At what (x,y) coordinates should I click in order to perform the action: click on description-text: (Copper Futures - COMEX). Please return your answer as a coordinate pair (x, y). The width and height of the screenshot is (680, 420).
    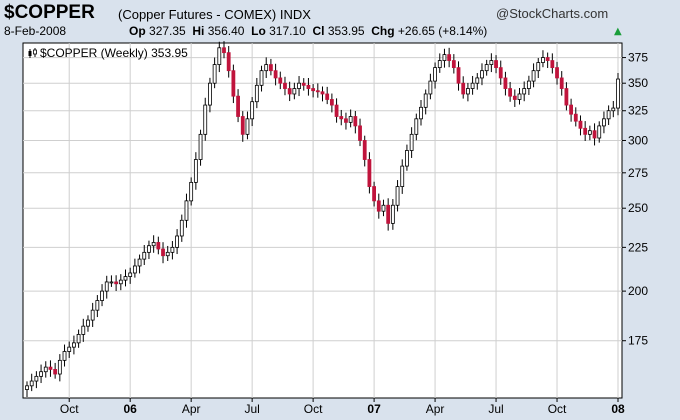
    Looking at the image, I should click on (197, 14).